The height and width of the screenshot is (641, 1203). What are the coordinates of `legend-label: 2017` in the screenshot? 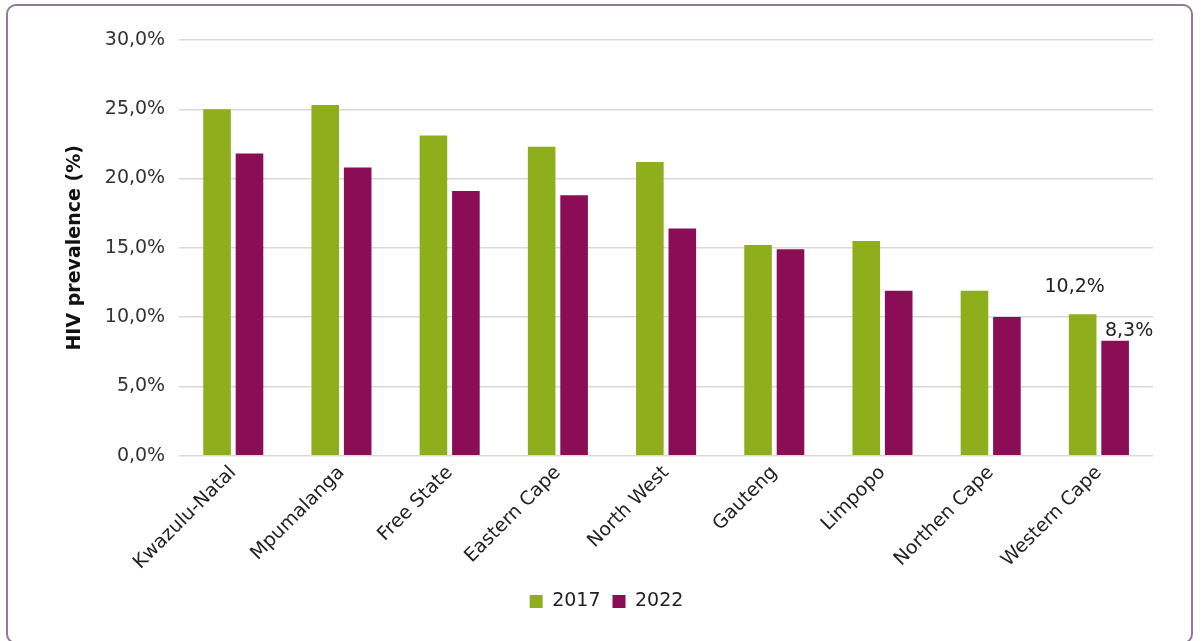 It's located at (576, 599).